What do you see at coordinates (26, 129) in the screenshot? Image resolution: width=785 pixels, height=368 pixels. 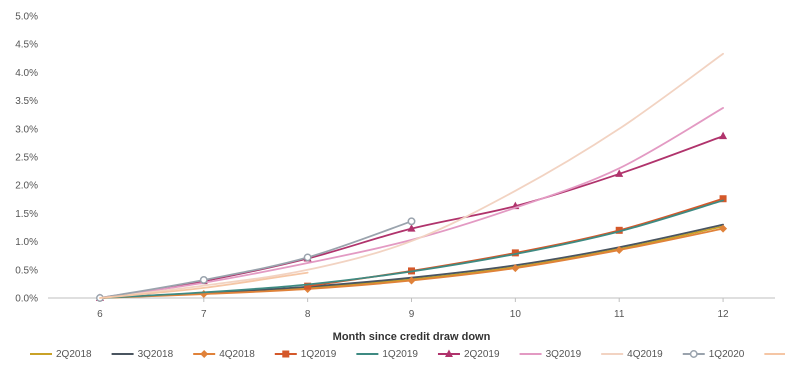 I see `y-tick-label: 3.0%` at bounding box center [26, 129].